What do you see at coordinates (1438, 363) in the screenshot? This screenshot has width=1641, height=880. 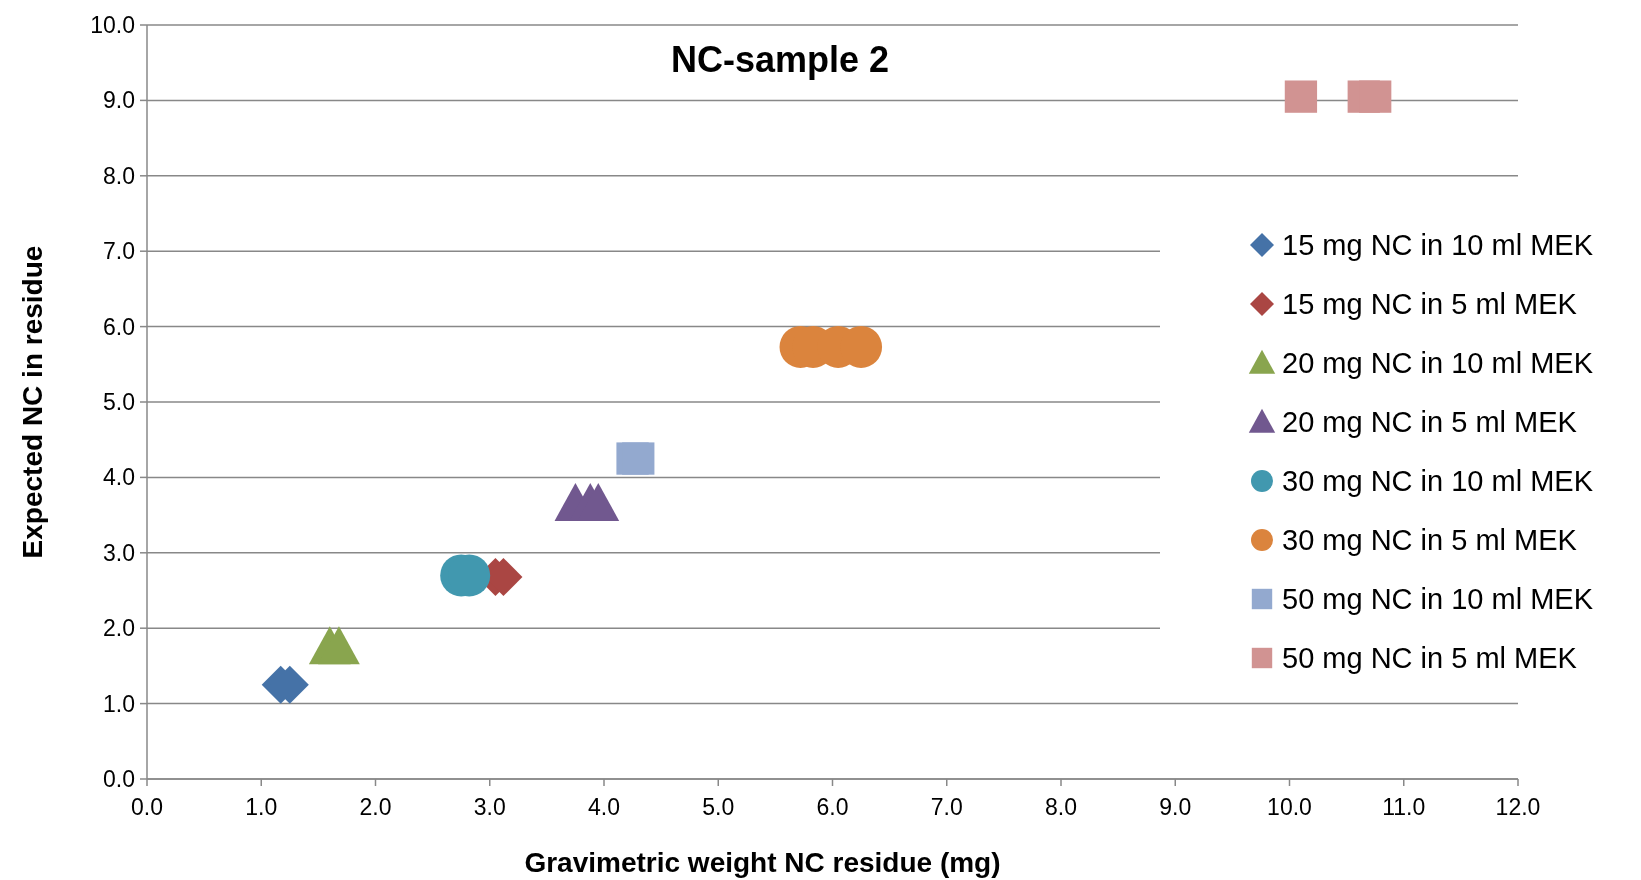 I see `legend-label: 20 mg NC in 10 ml MEK` at bounding box center [1438, 363].